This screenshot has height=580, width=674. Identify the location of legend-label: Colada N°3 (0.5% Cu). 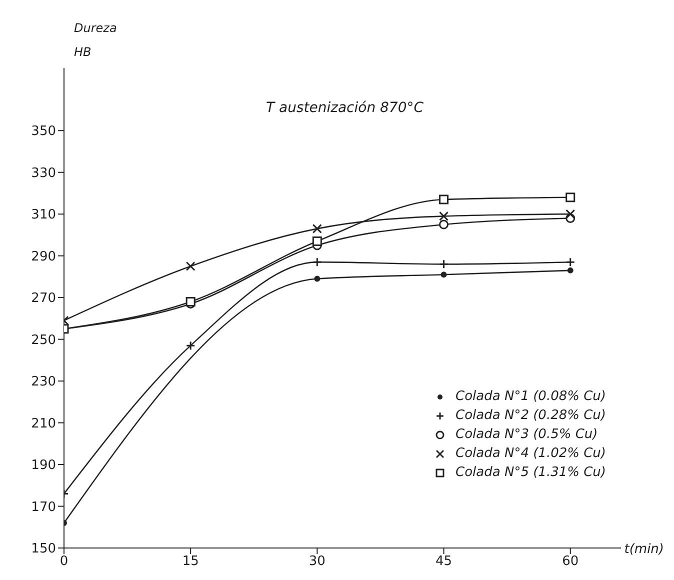
(527, 434).